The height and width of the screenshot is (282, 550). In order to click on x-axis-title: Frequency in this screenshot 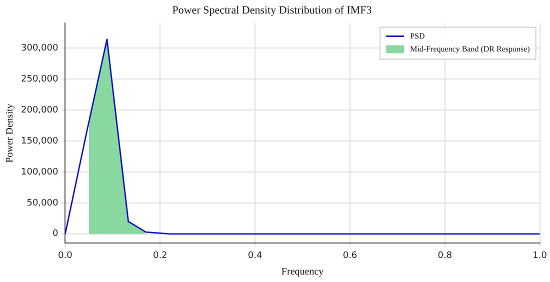, I will do `click(302, 272)`.